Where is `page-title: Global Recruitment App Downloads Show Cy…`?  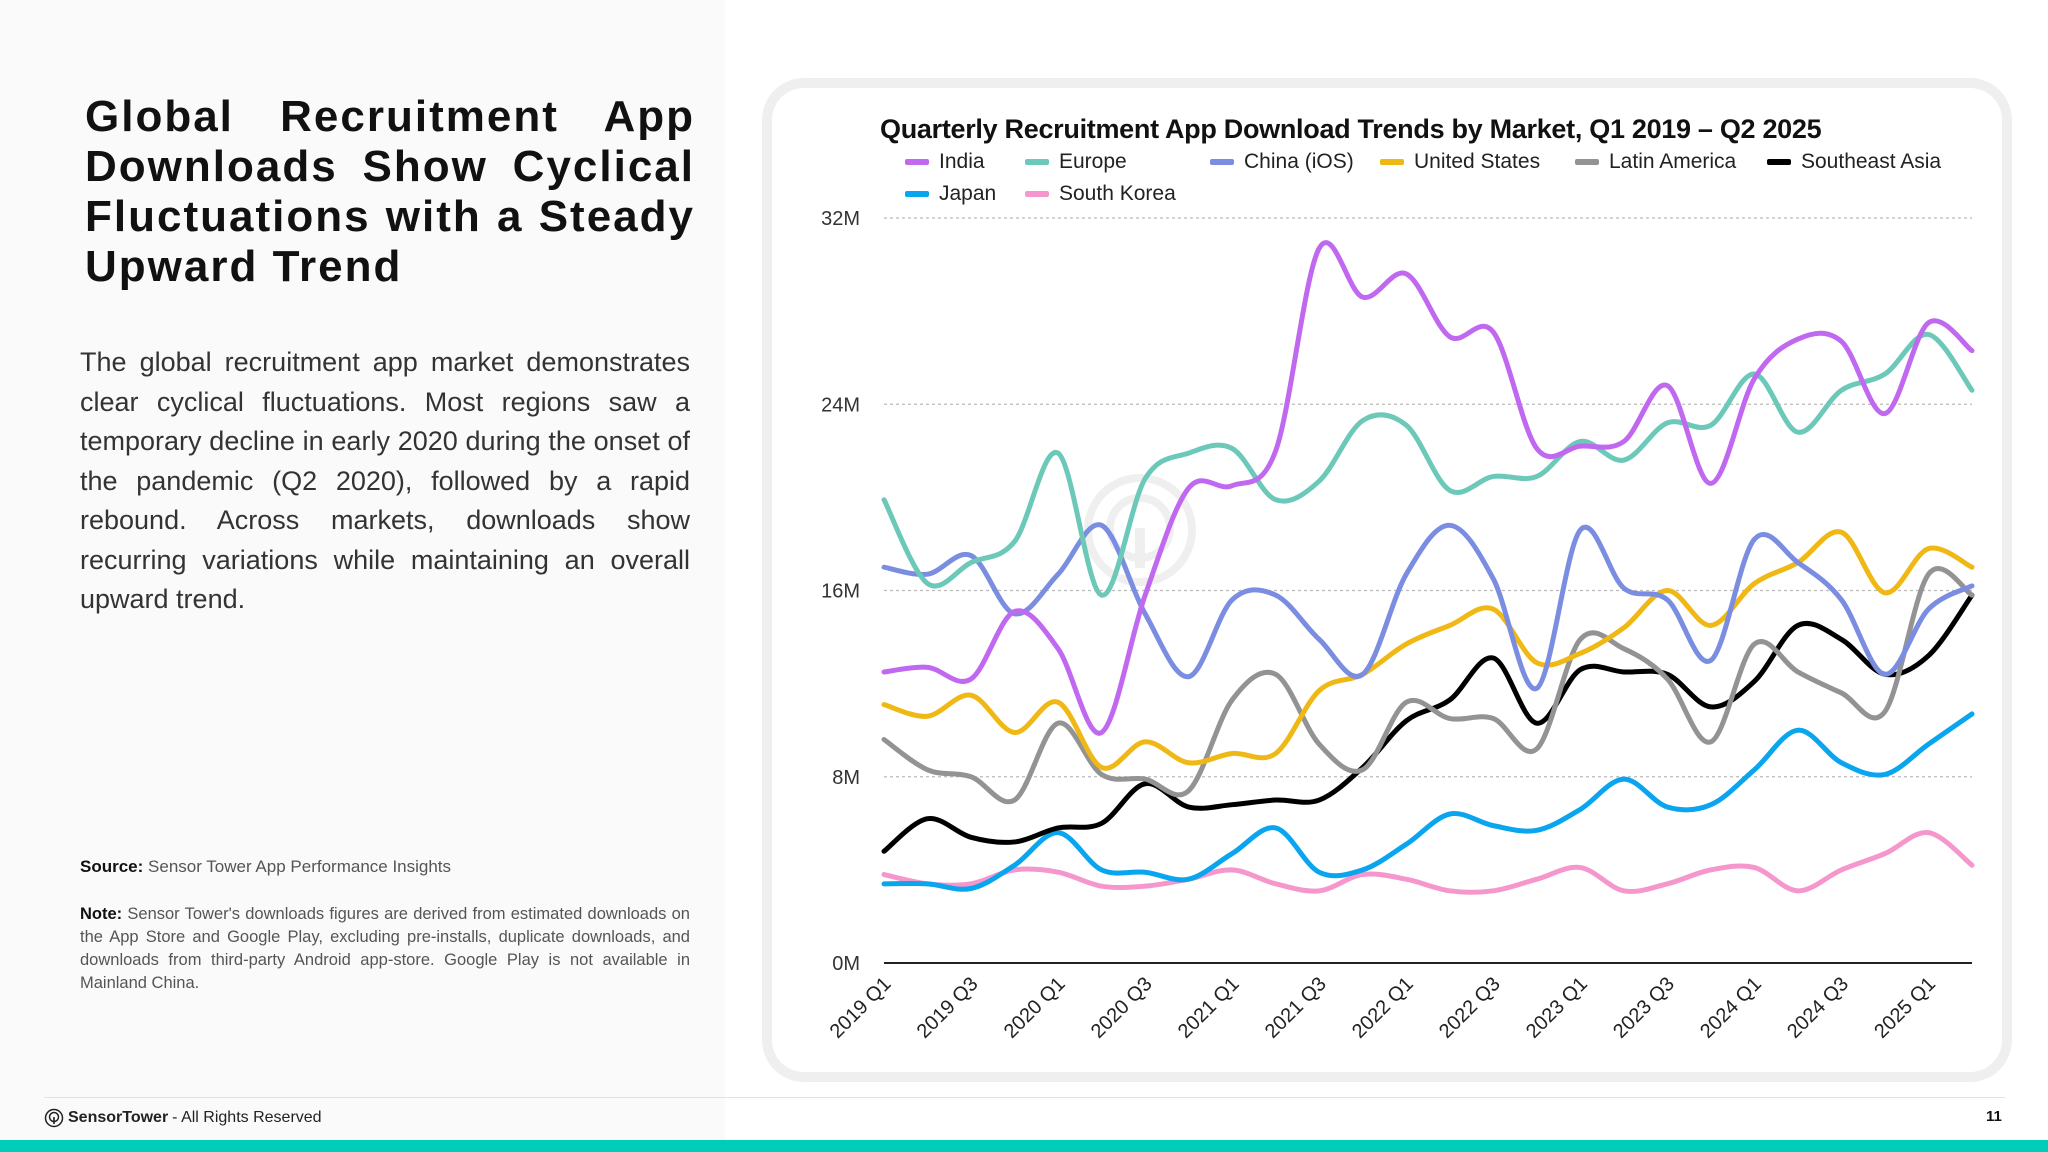 page-title: Global Recruitment App Downloads Show Cy… is located at coordinates (390, 191).